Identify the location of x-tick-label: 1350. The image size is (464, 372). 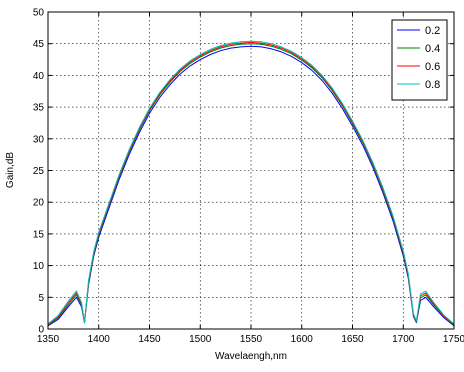
(48, 339).